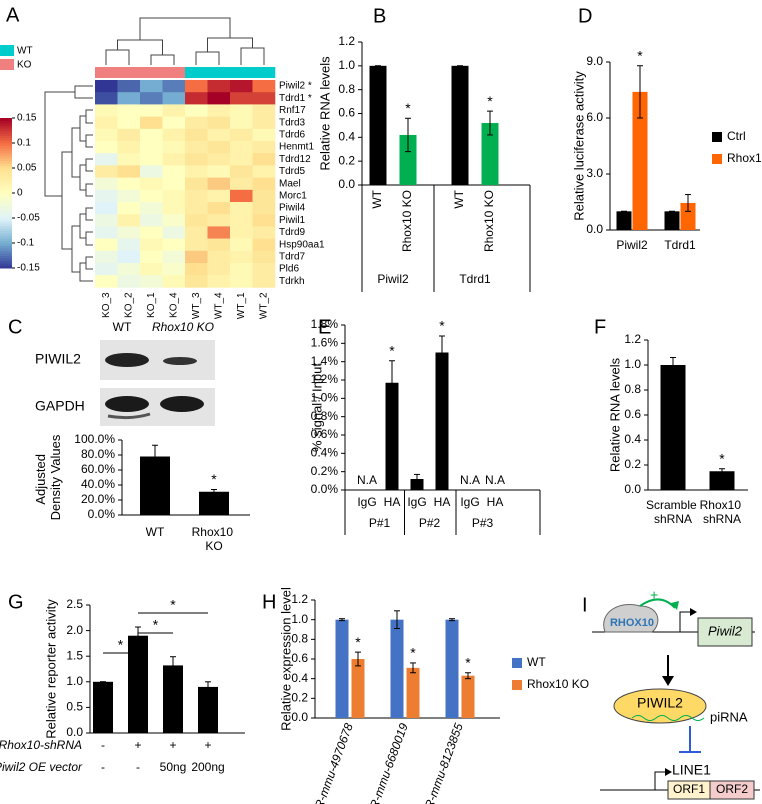 Image resolution: width=762 pixels, height=804 pixels. I want to click on orf-label: ORF1, so click(689, 789).